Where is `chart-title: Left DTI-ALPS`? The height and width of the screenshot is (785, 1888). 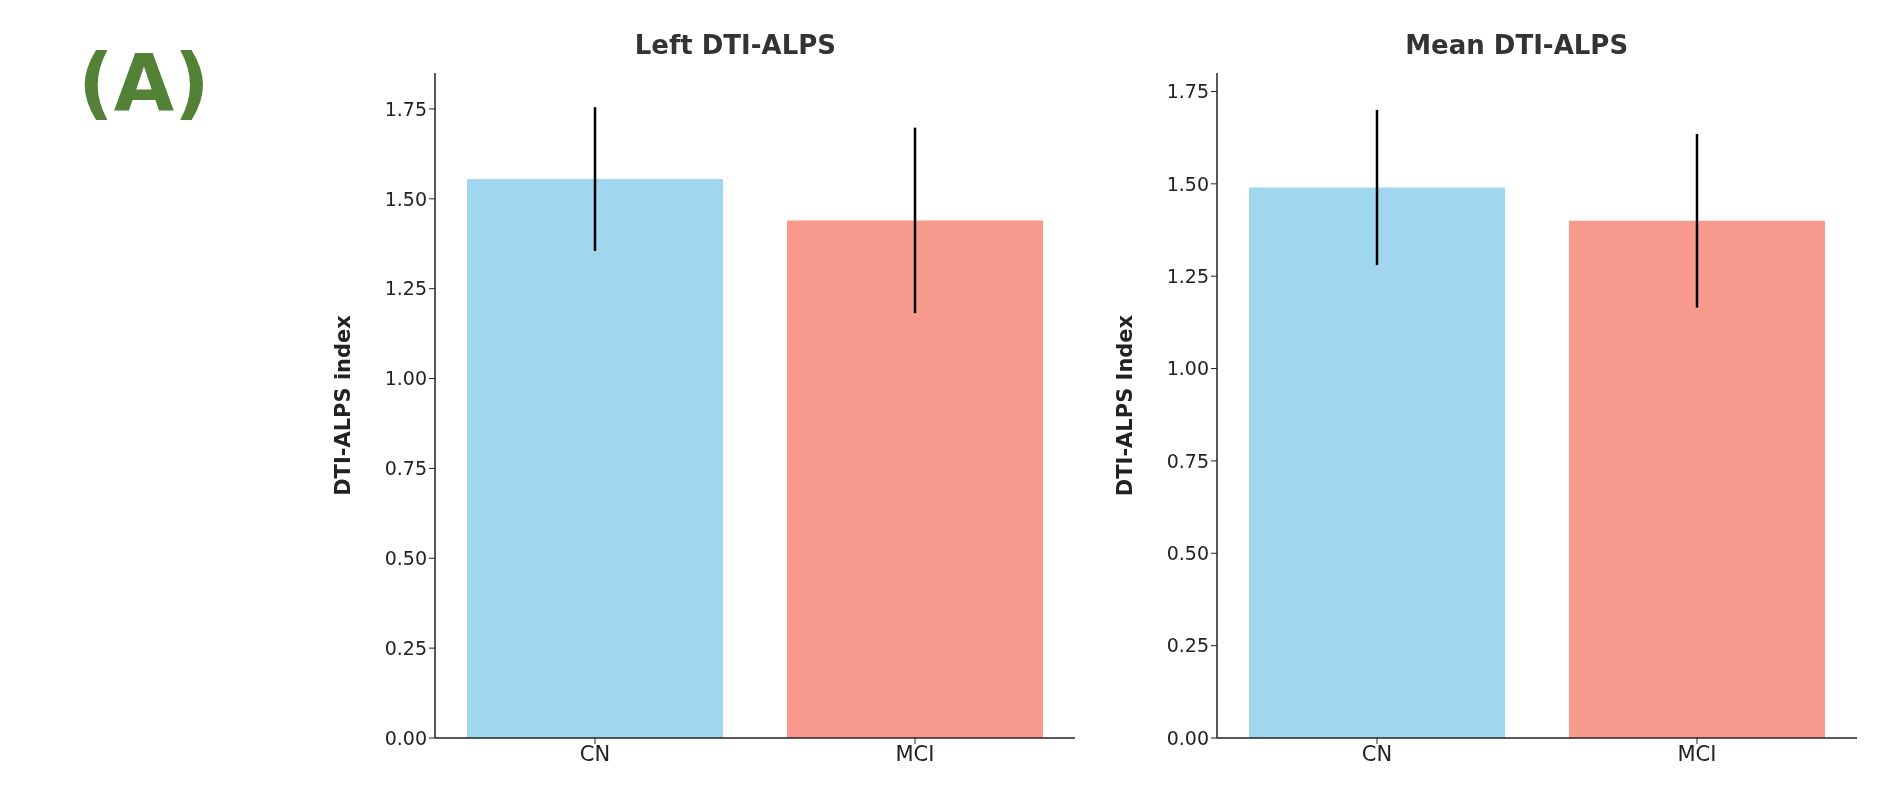
chart-title: Left DTI-ALPS is located at coordinates (735, 45).